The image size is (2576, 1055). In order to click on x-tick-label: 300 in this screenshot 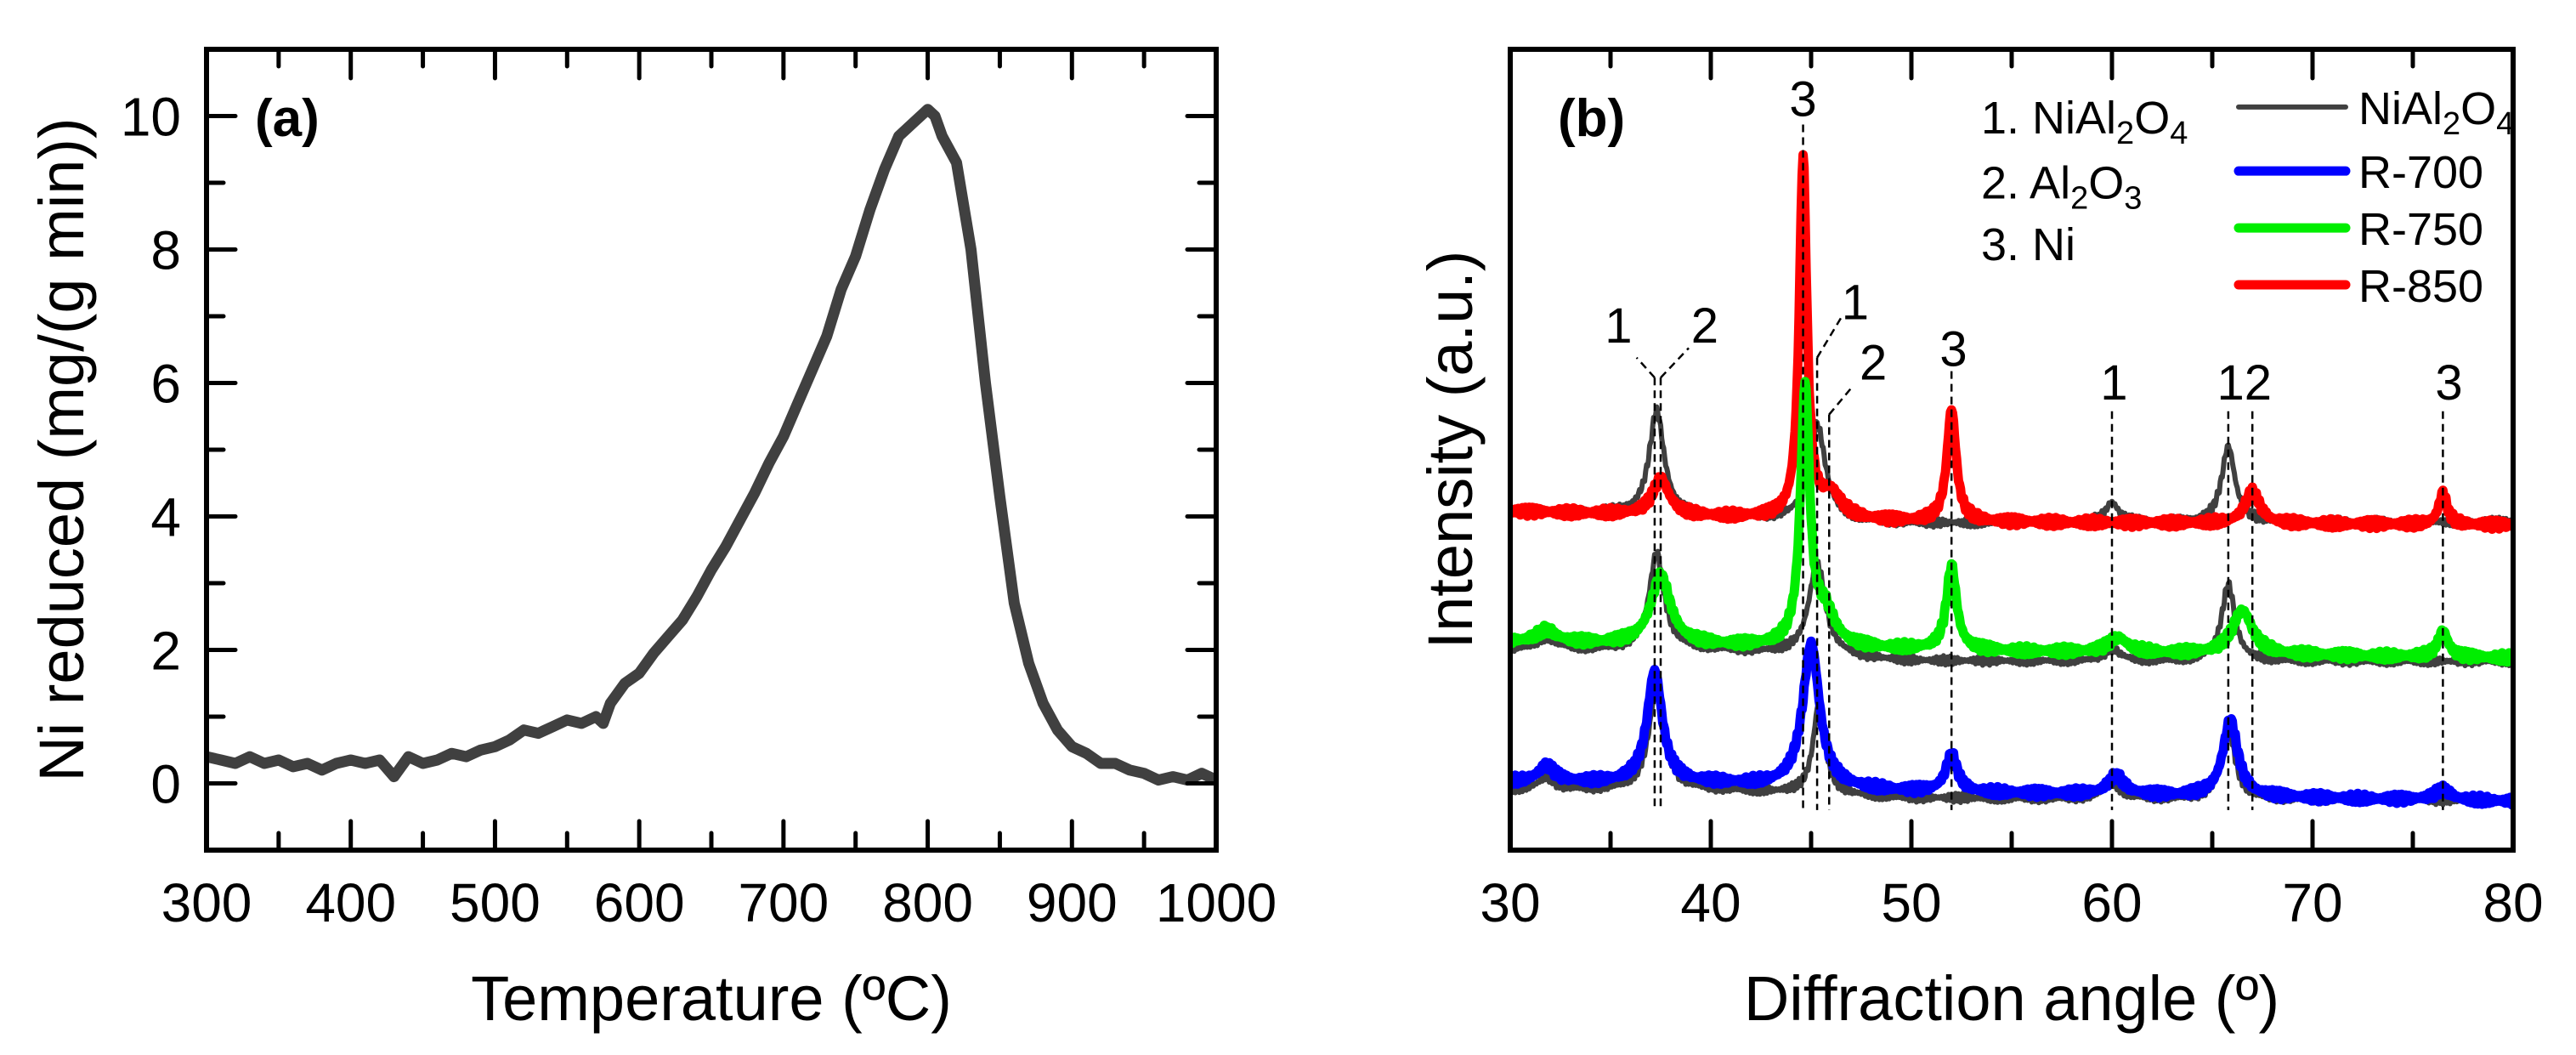, I will do `click(206, 902)`.